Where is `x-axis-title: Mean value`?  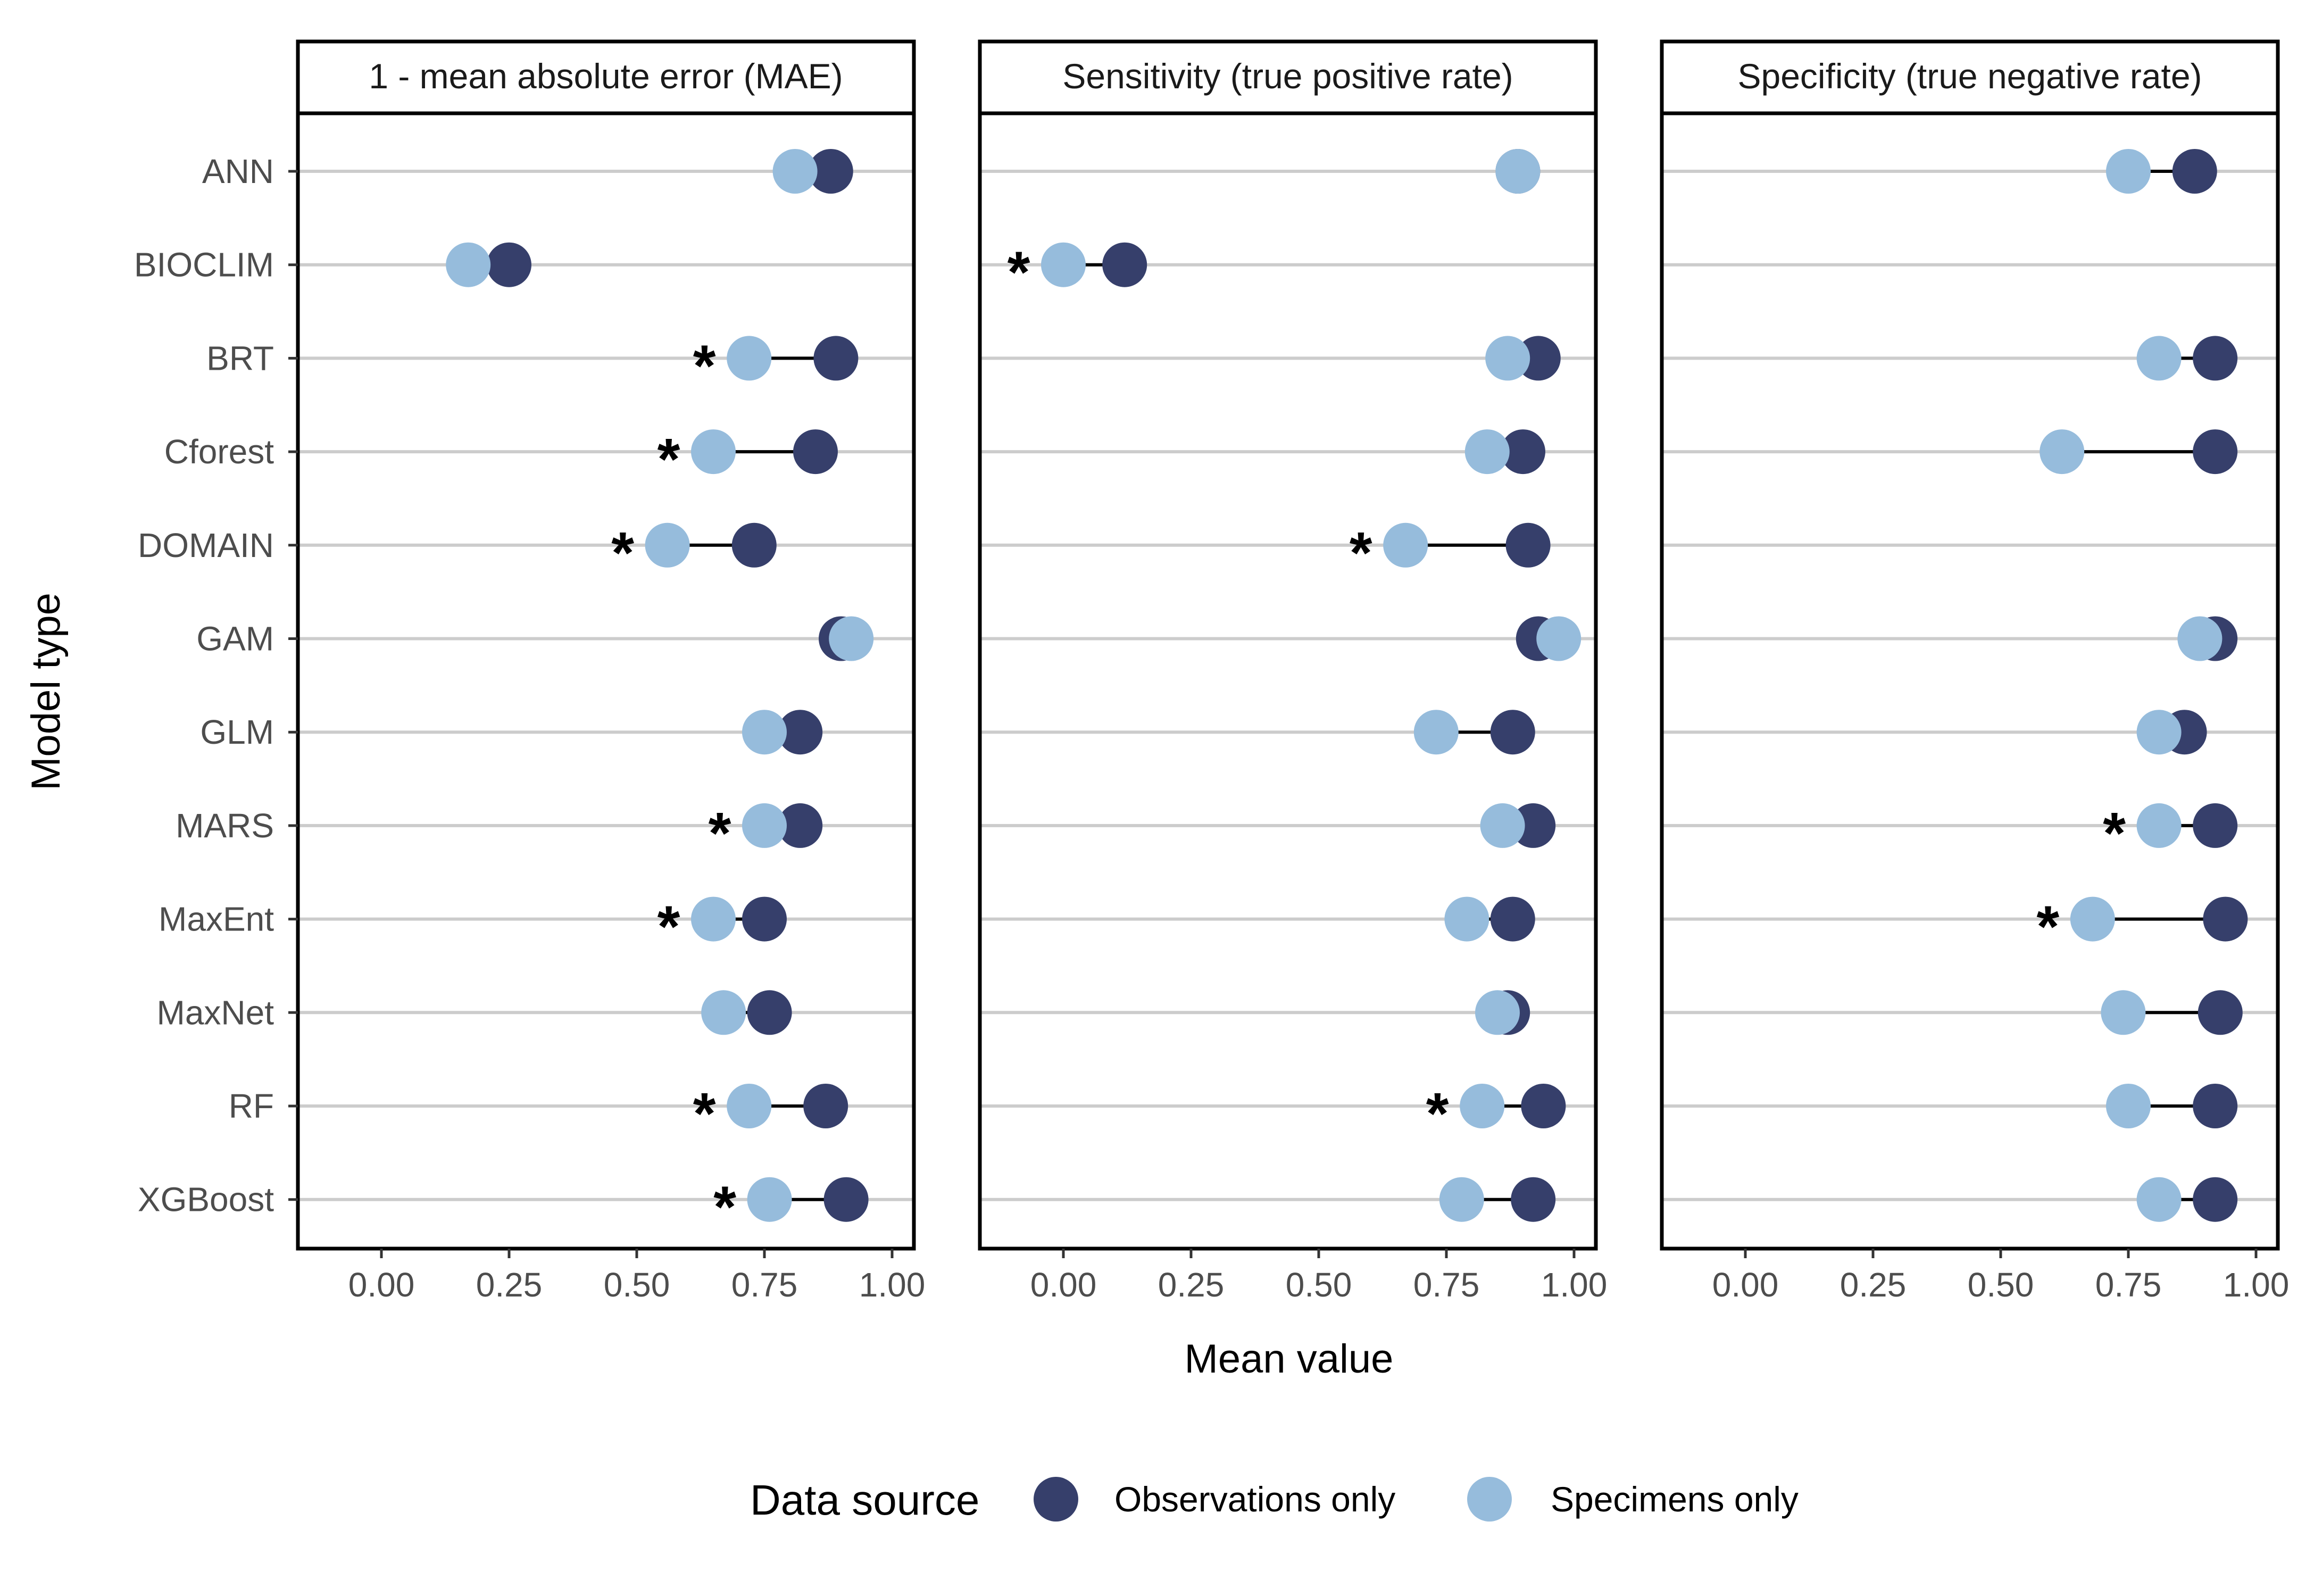 x-axis-title: Mean value is located at coordinates (1289, 1359).